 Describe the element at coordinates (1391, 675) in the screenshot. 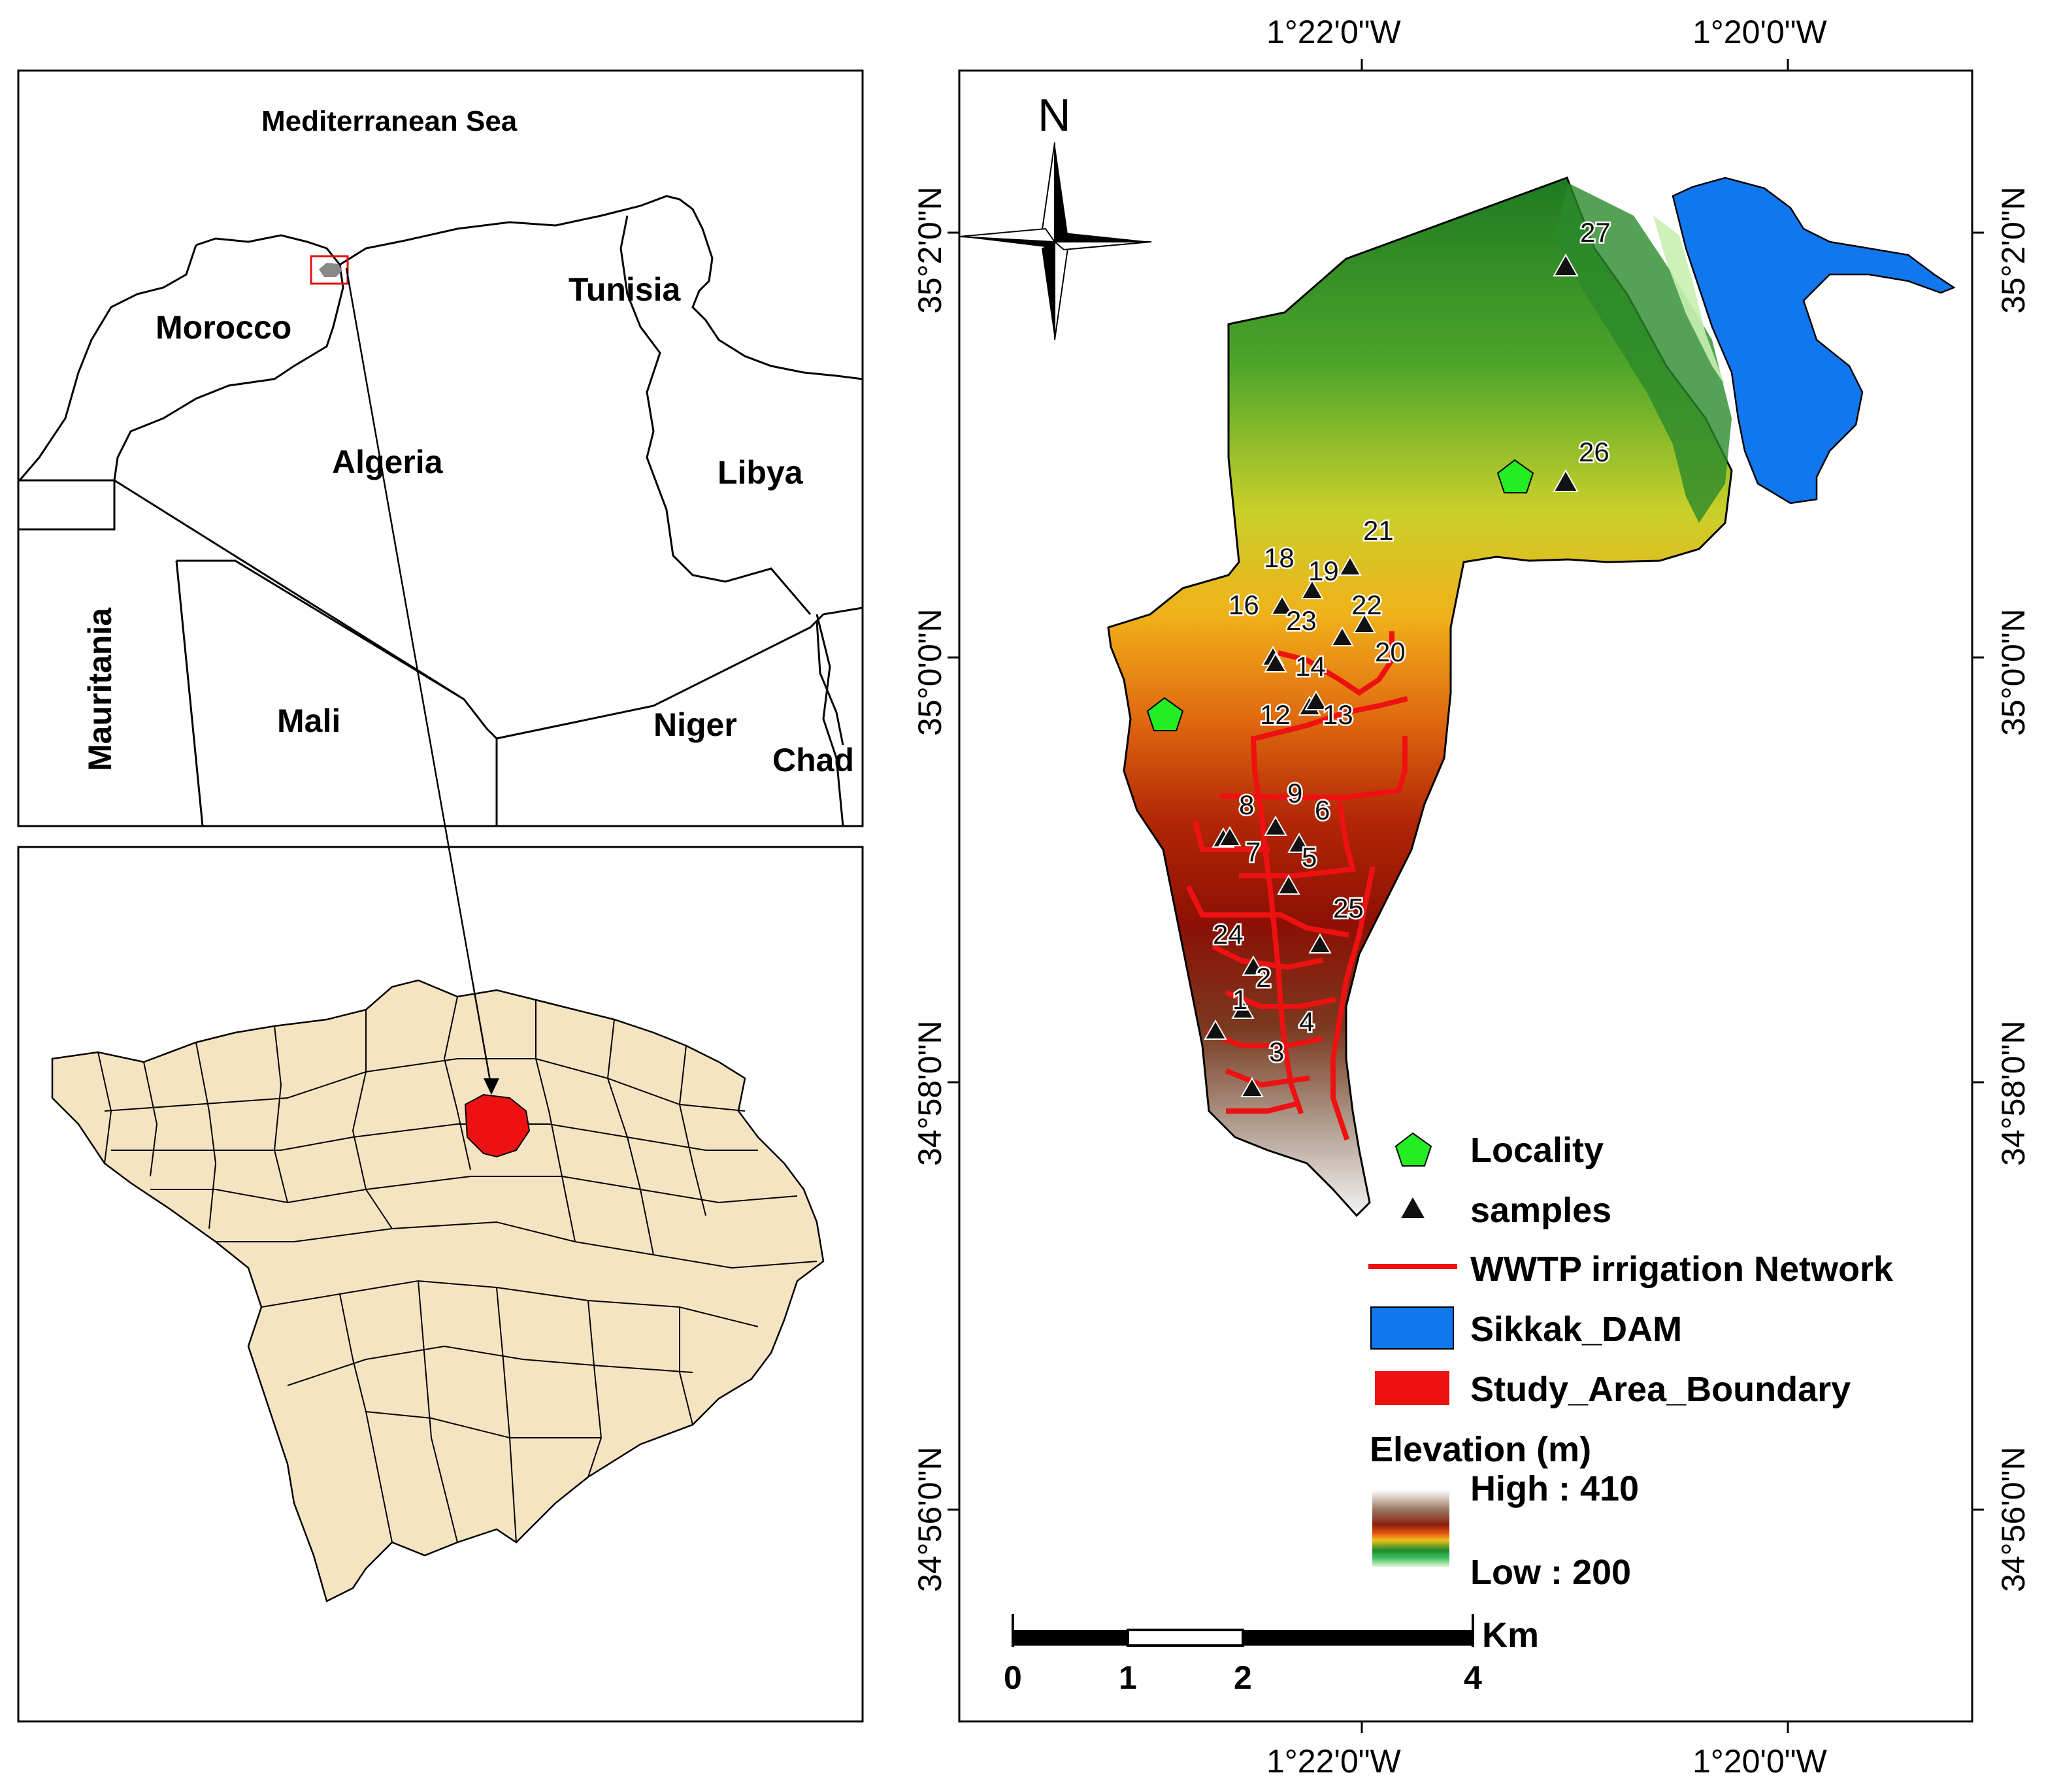

I see `sample-markers` at that location.